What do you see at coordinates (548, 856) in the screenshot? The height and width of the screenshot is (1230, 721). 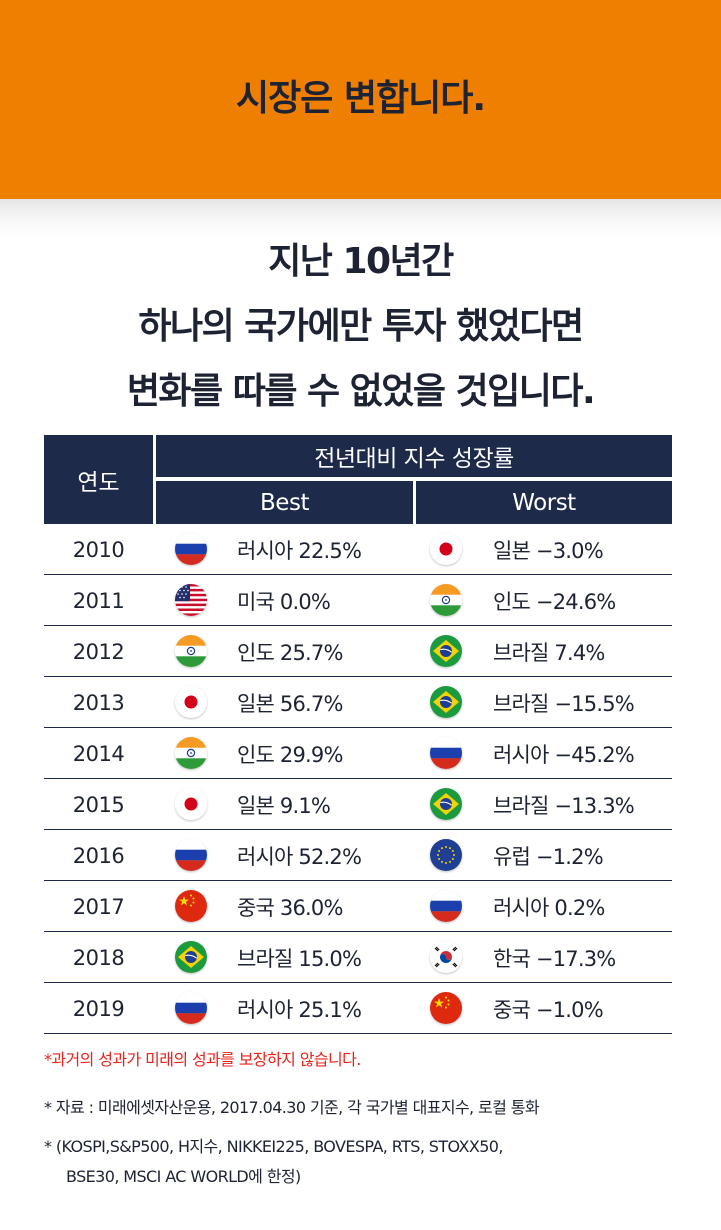 I see `worst-cell: 유럽 −1.2%` at bounding box center [548, 856].